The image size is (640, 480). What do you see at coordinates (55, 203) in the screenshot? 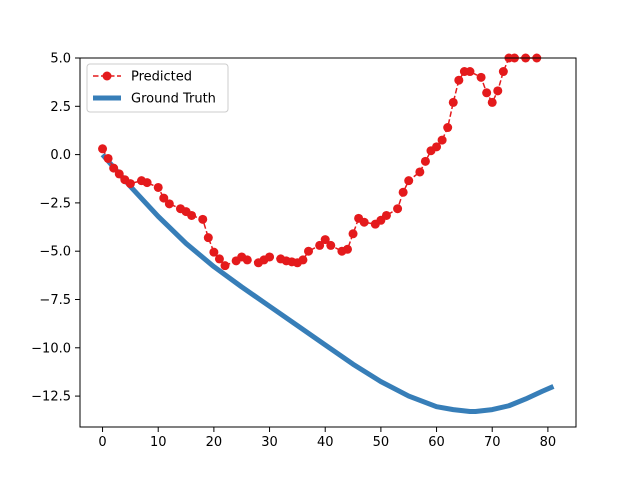
I see `y-tick-label: −2.5` at bounding box center [55, 203].